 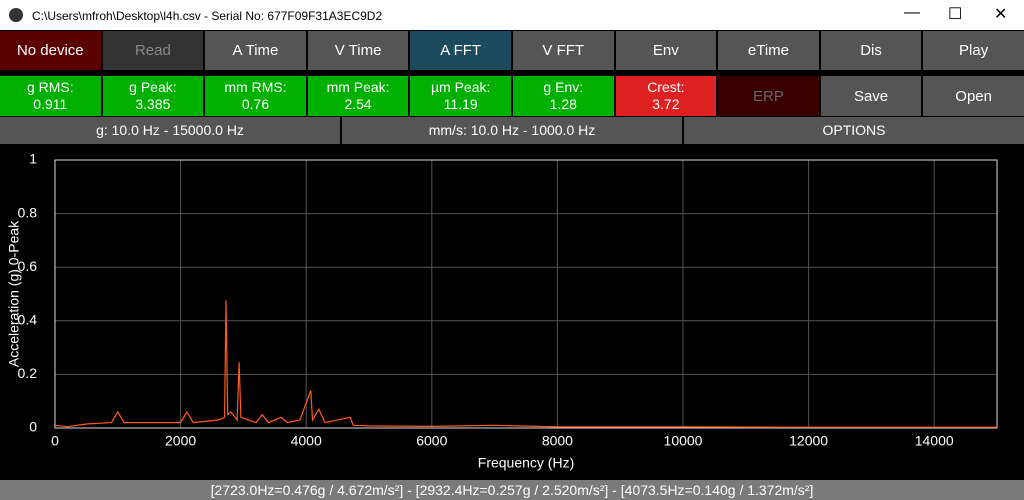 What do you see at coordinates (912, 12) in the screenshot?
I see `minimize: —` at bounding box center [912, 12].